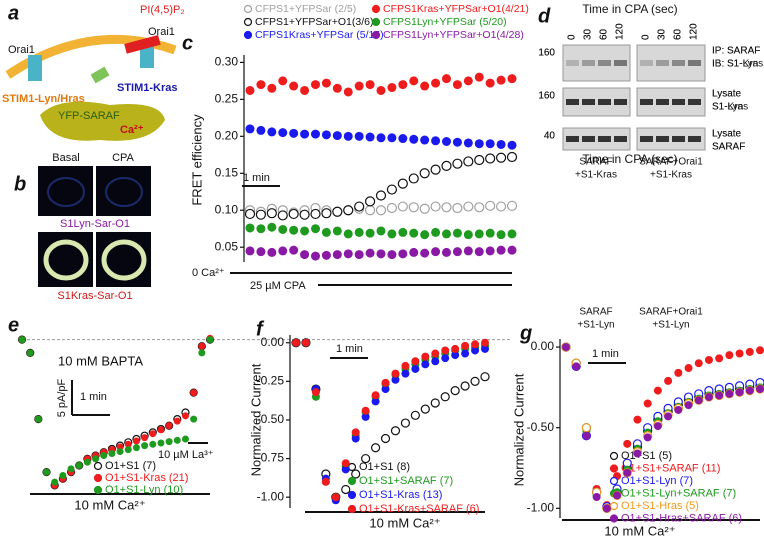 Image resolution: width=764 pixels, height=541 pixels. Describe the element at coordinates (146, 478) in the screenshot. I see `legend-label: O1+S1-Kras (21)` at that location.